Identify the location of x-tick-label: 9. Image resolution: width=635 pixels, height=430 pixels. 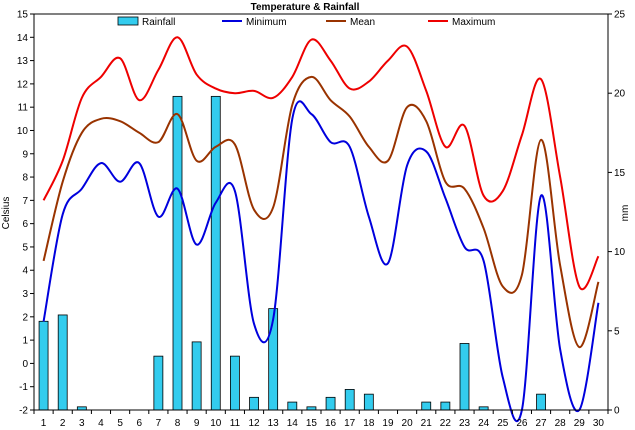
(197, 423).